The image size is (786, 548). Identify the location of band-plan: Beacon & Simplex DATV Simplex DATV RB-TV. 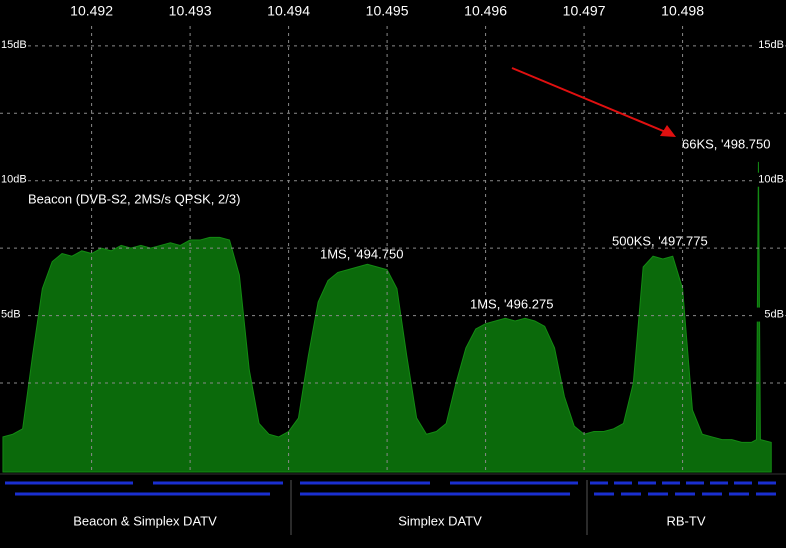
(393, 507).